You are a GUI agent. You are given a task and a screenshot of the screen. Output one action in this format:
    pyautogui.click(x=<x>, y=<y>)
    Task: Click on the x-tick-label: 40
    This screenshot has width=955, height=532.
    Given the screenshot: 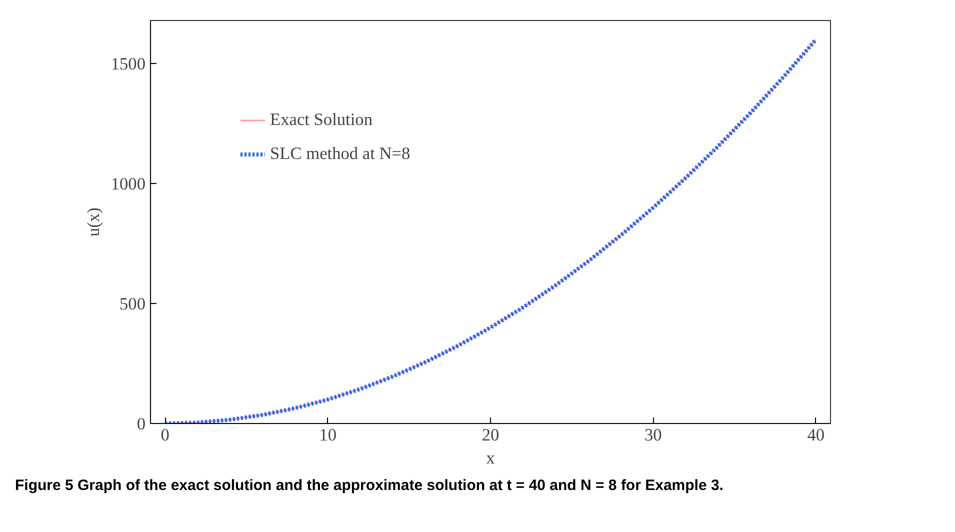 What is the action you would take?
    pyautogui.click(x=816, y=435)
    